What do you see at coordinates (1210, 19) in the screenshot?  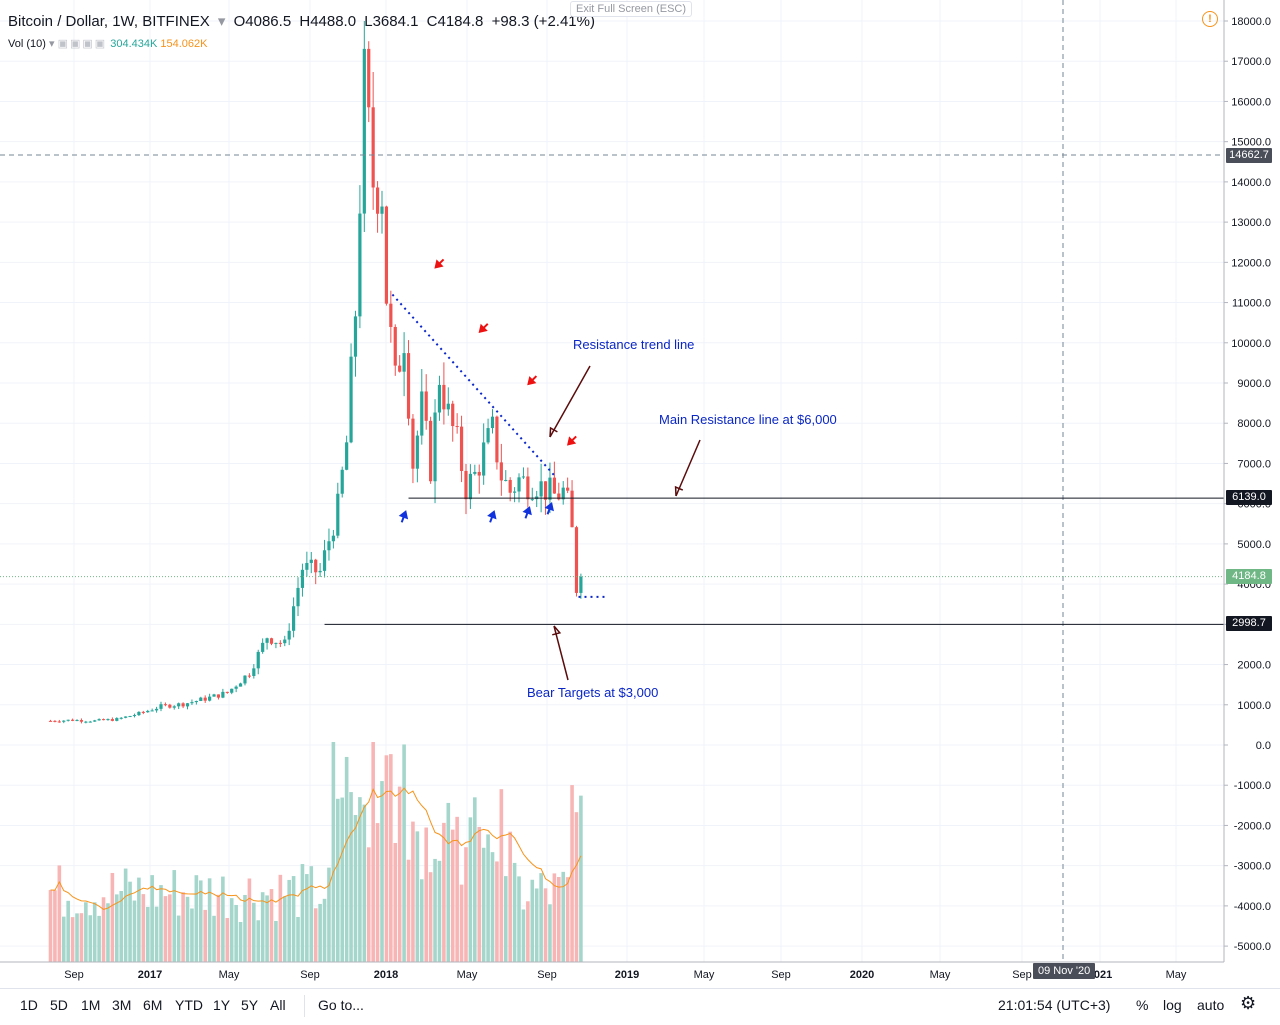 I see `warning-icon: !` at bounding box center [1210, 19].